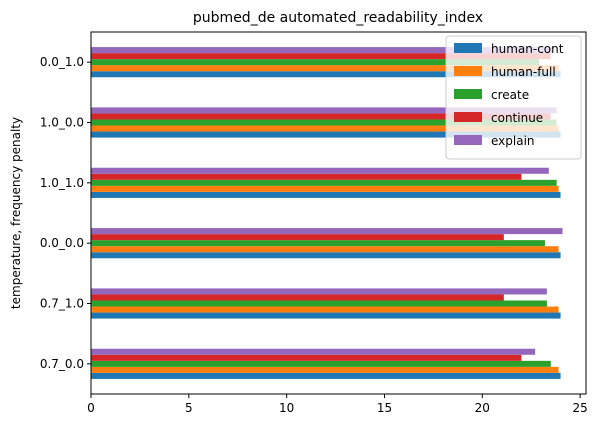 The image size is (599, 438). Describe the element at coordinates (306, 176) in the screenshot. I see `bar-continue-1.0_1.0` at that location.